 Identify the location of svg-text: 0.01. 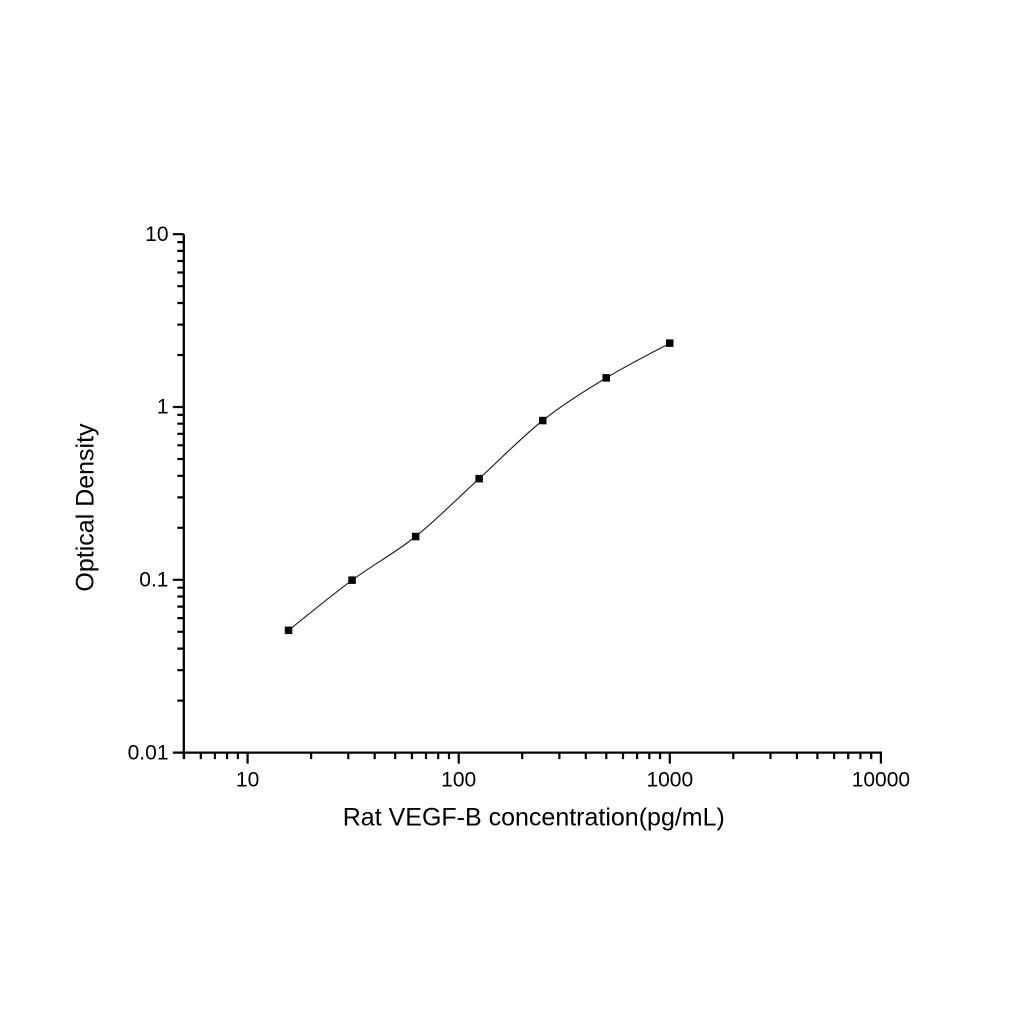
(148, 752).